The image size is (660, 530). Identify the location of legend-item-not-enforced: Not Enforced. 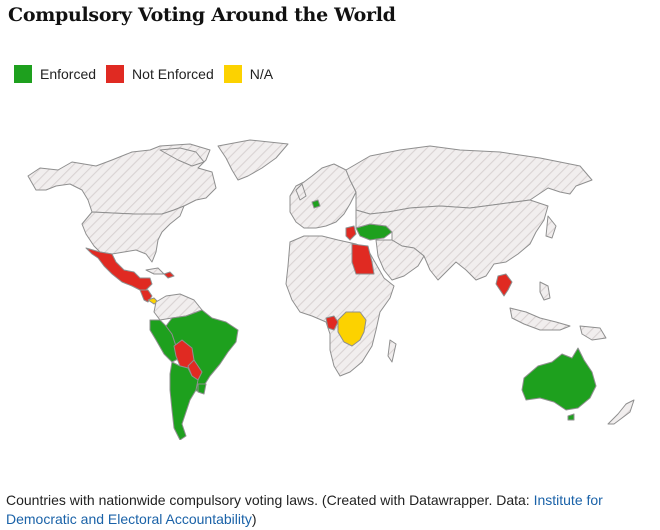
(160, 74).